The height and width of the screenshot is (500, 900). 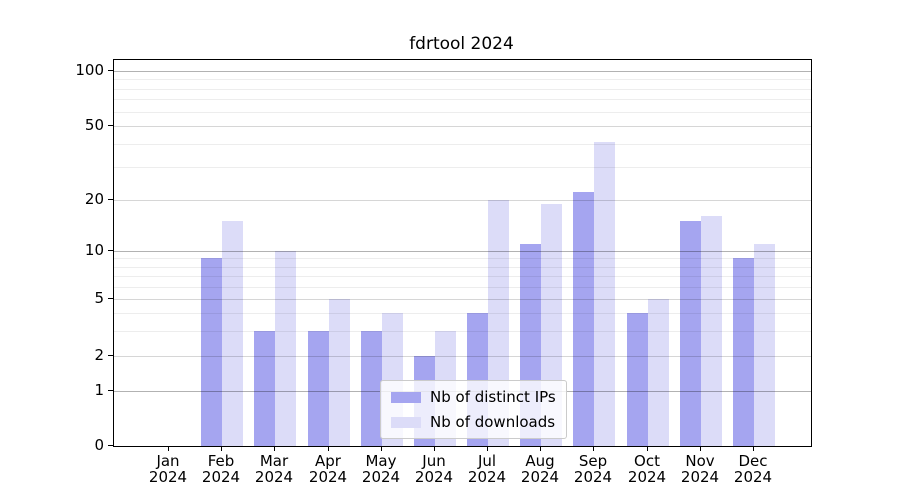 I want to click on bar-distinct-ips-apr, so click(x=318, y=388).